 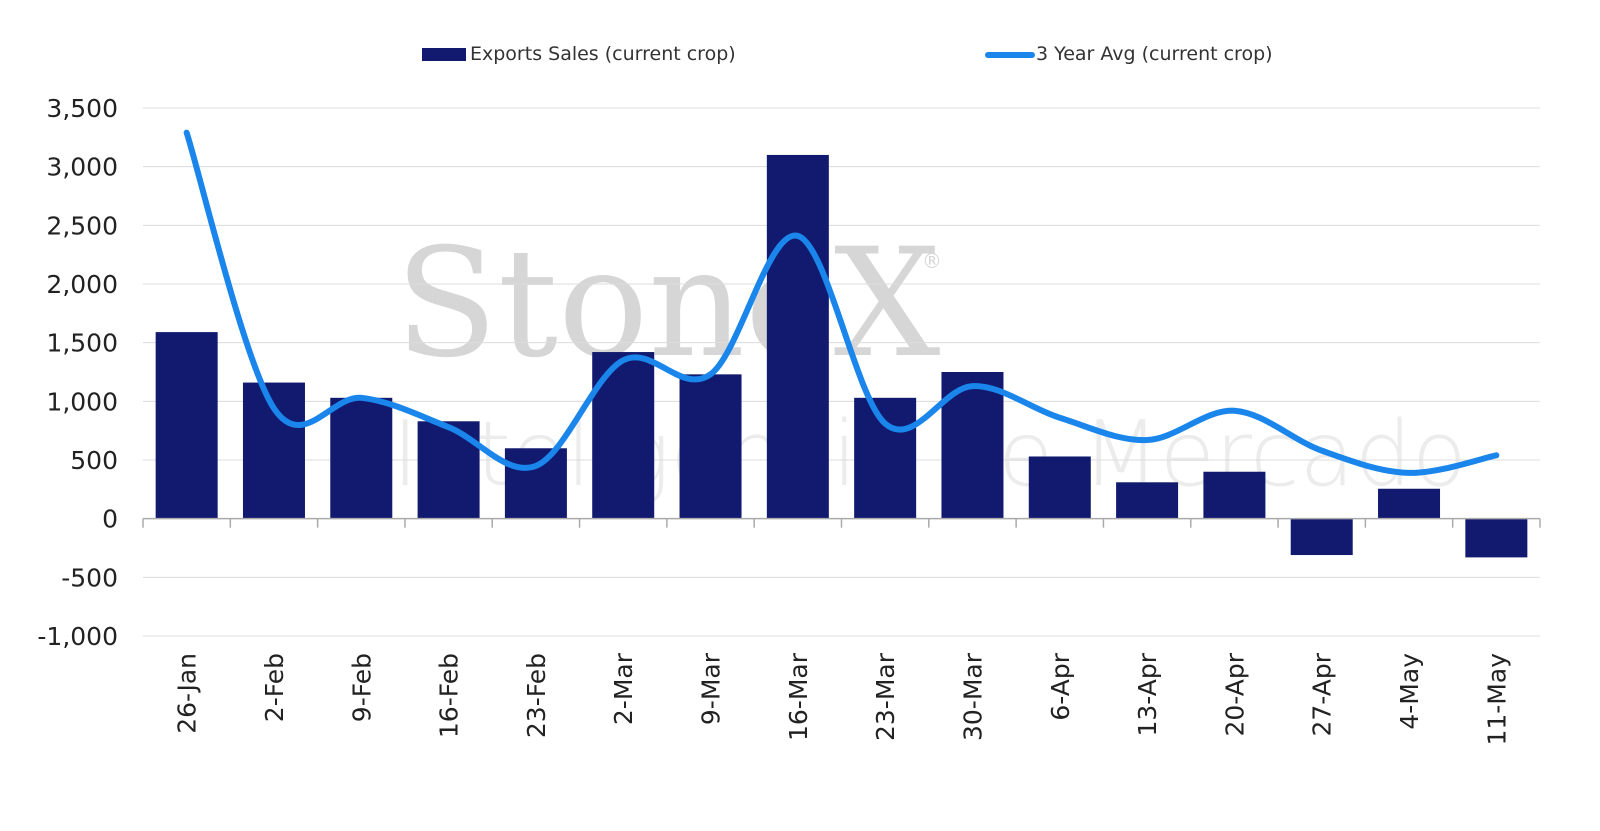 I want to click on y-tick-label: 2,000, so click(x=82, y=284).